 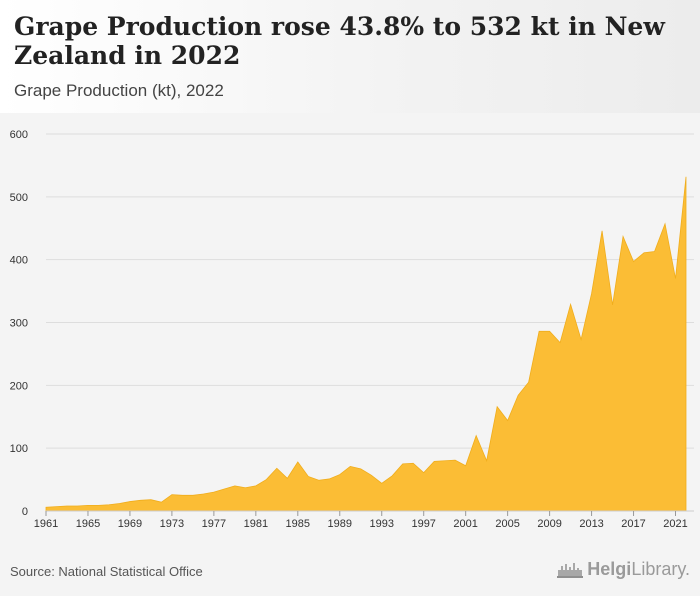 I want to click on x-tick-label: 1977, so click(x=214, y=524).